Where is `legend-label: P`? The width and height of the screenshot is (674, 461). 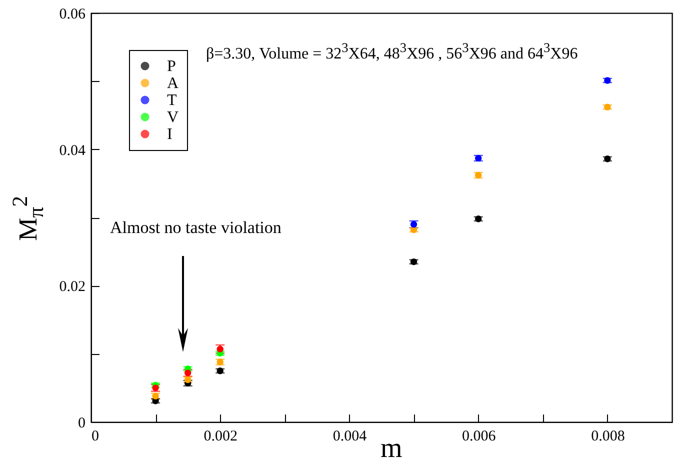
legend-label: P is located at coordinates (171, 66).